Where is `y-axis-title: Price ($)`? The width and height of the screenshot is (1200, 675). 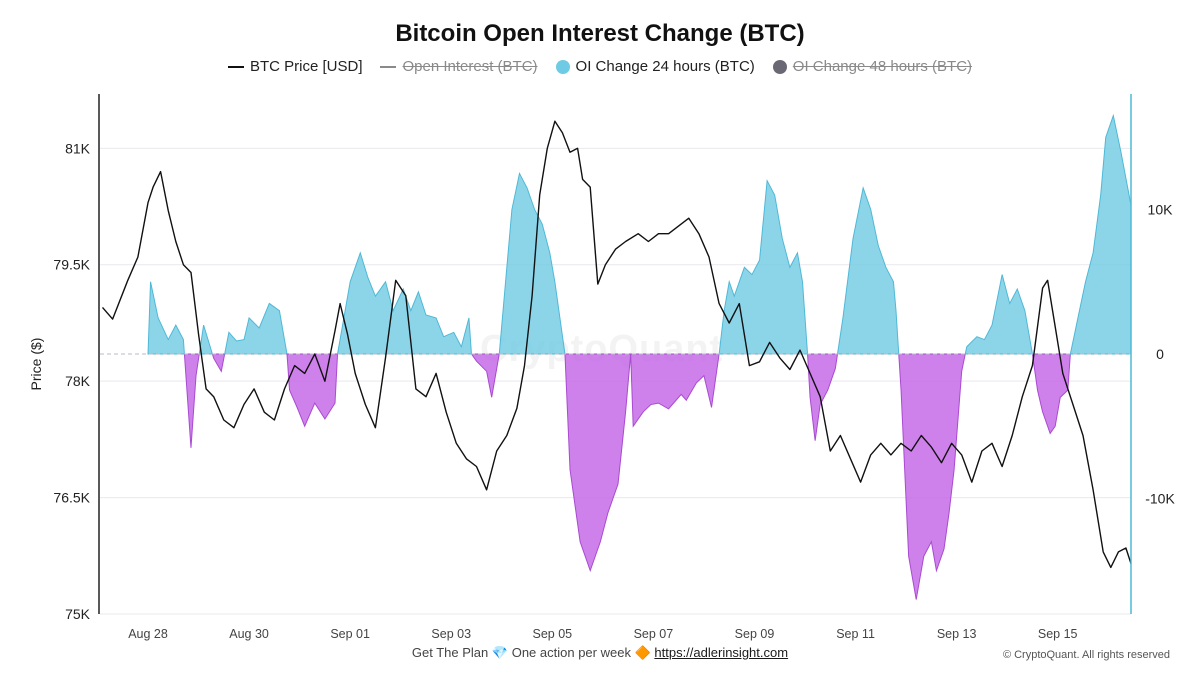
y-axis-title: Price ($) is located at coordinates (36, 364).